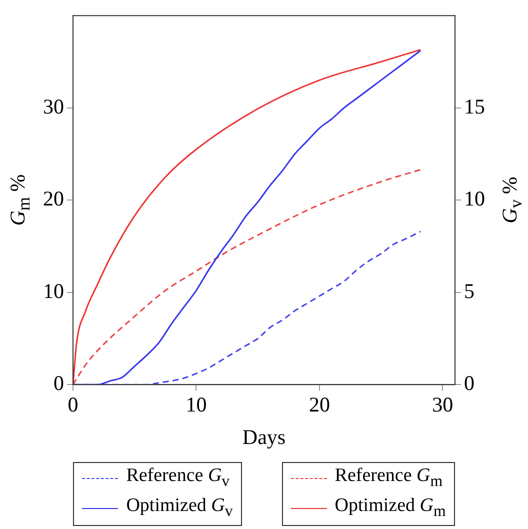 The width and height of the screenshot is (528, 529). What do you see at coordinates (178, 478) in the screenshot?
I see `legend-label: Reference G$_{v}$` at bounding box center [178, 478].